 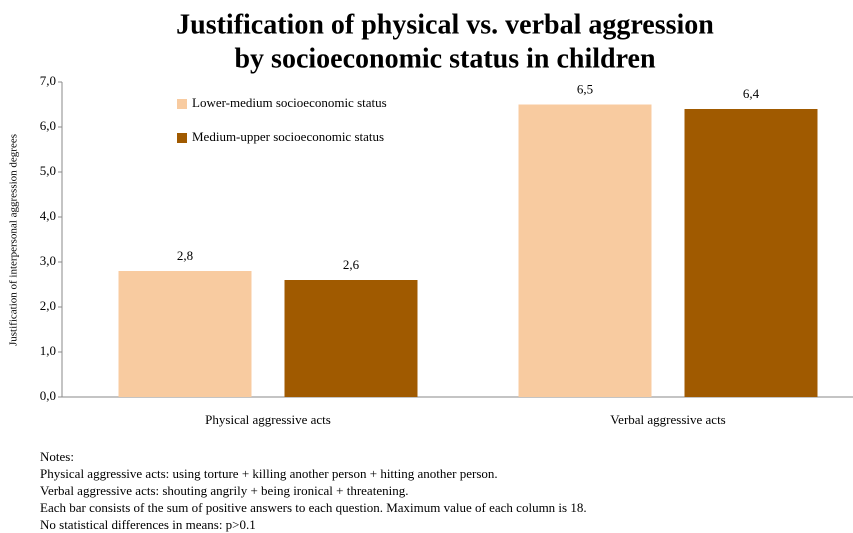 What do you see at coordinates (585, 88) in the screenshot?
I see `value-label: 6,5` at bounding box center [585, 88].